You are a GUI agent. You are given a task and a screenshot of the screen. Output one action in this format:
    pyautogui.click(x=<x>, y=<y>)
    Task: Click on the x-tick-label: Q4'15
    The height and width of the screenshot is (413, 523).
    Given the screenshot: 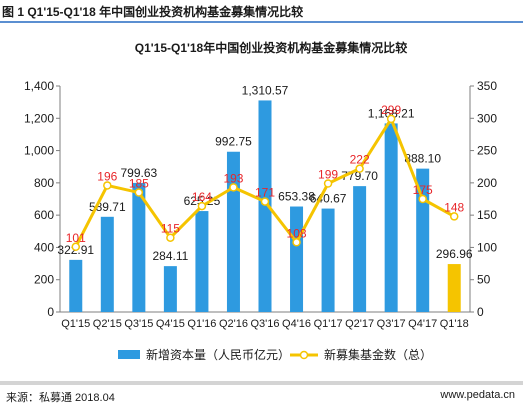 What is the action you would take?
    pyautogui.click(x=170, y=324)
    